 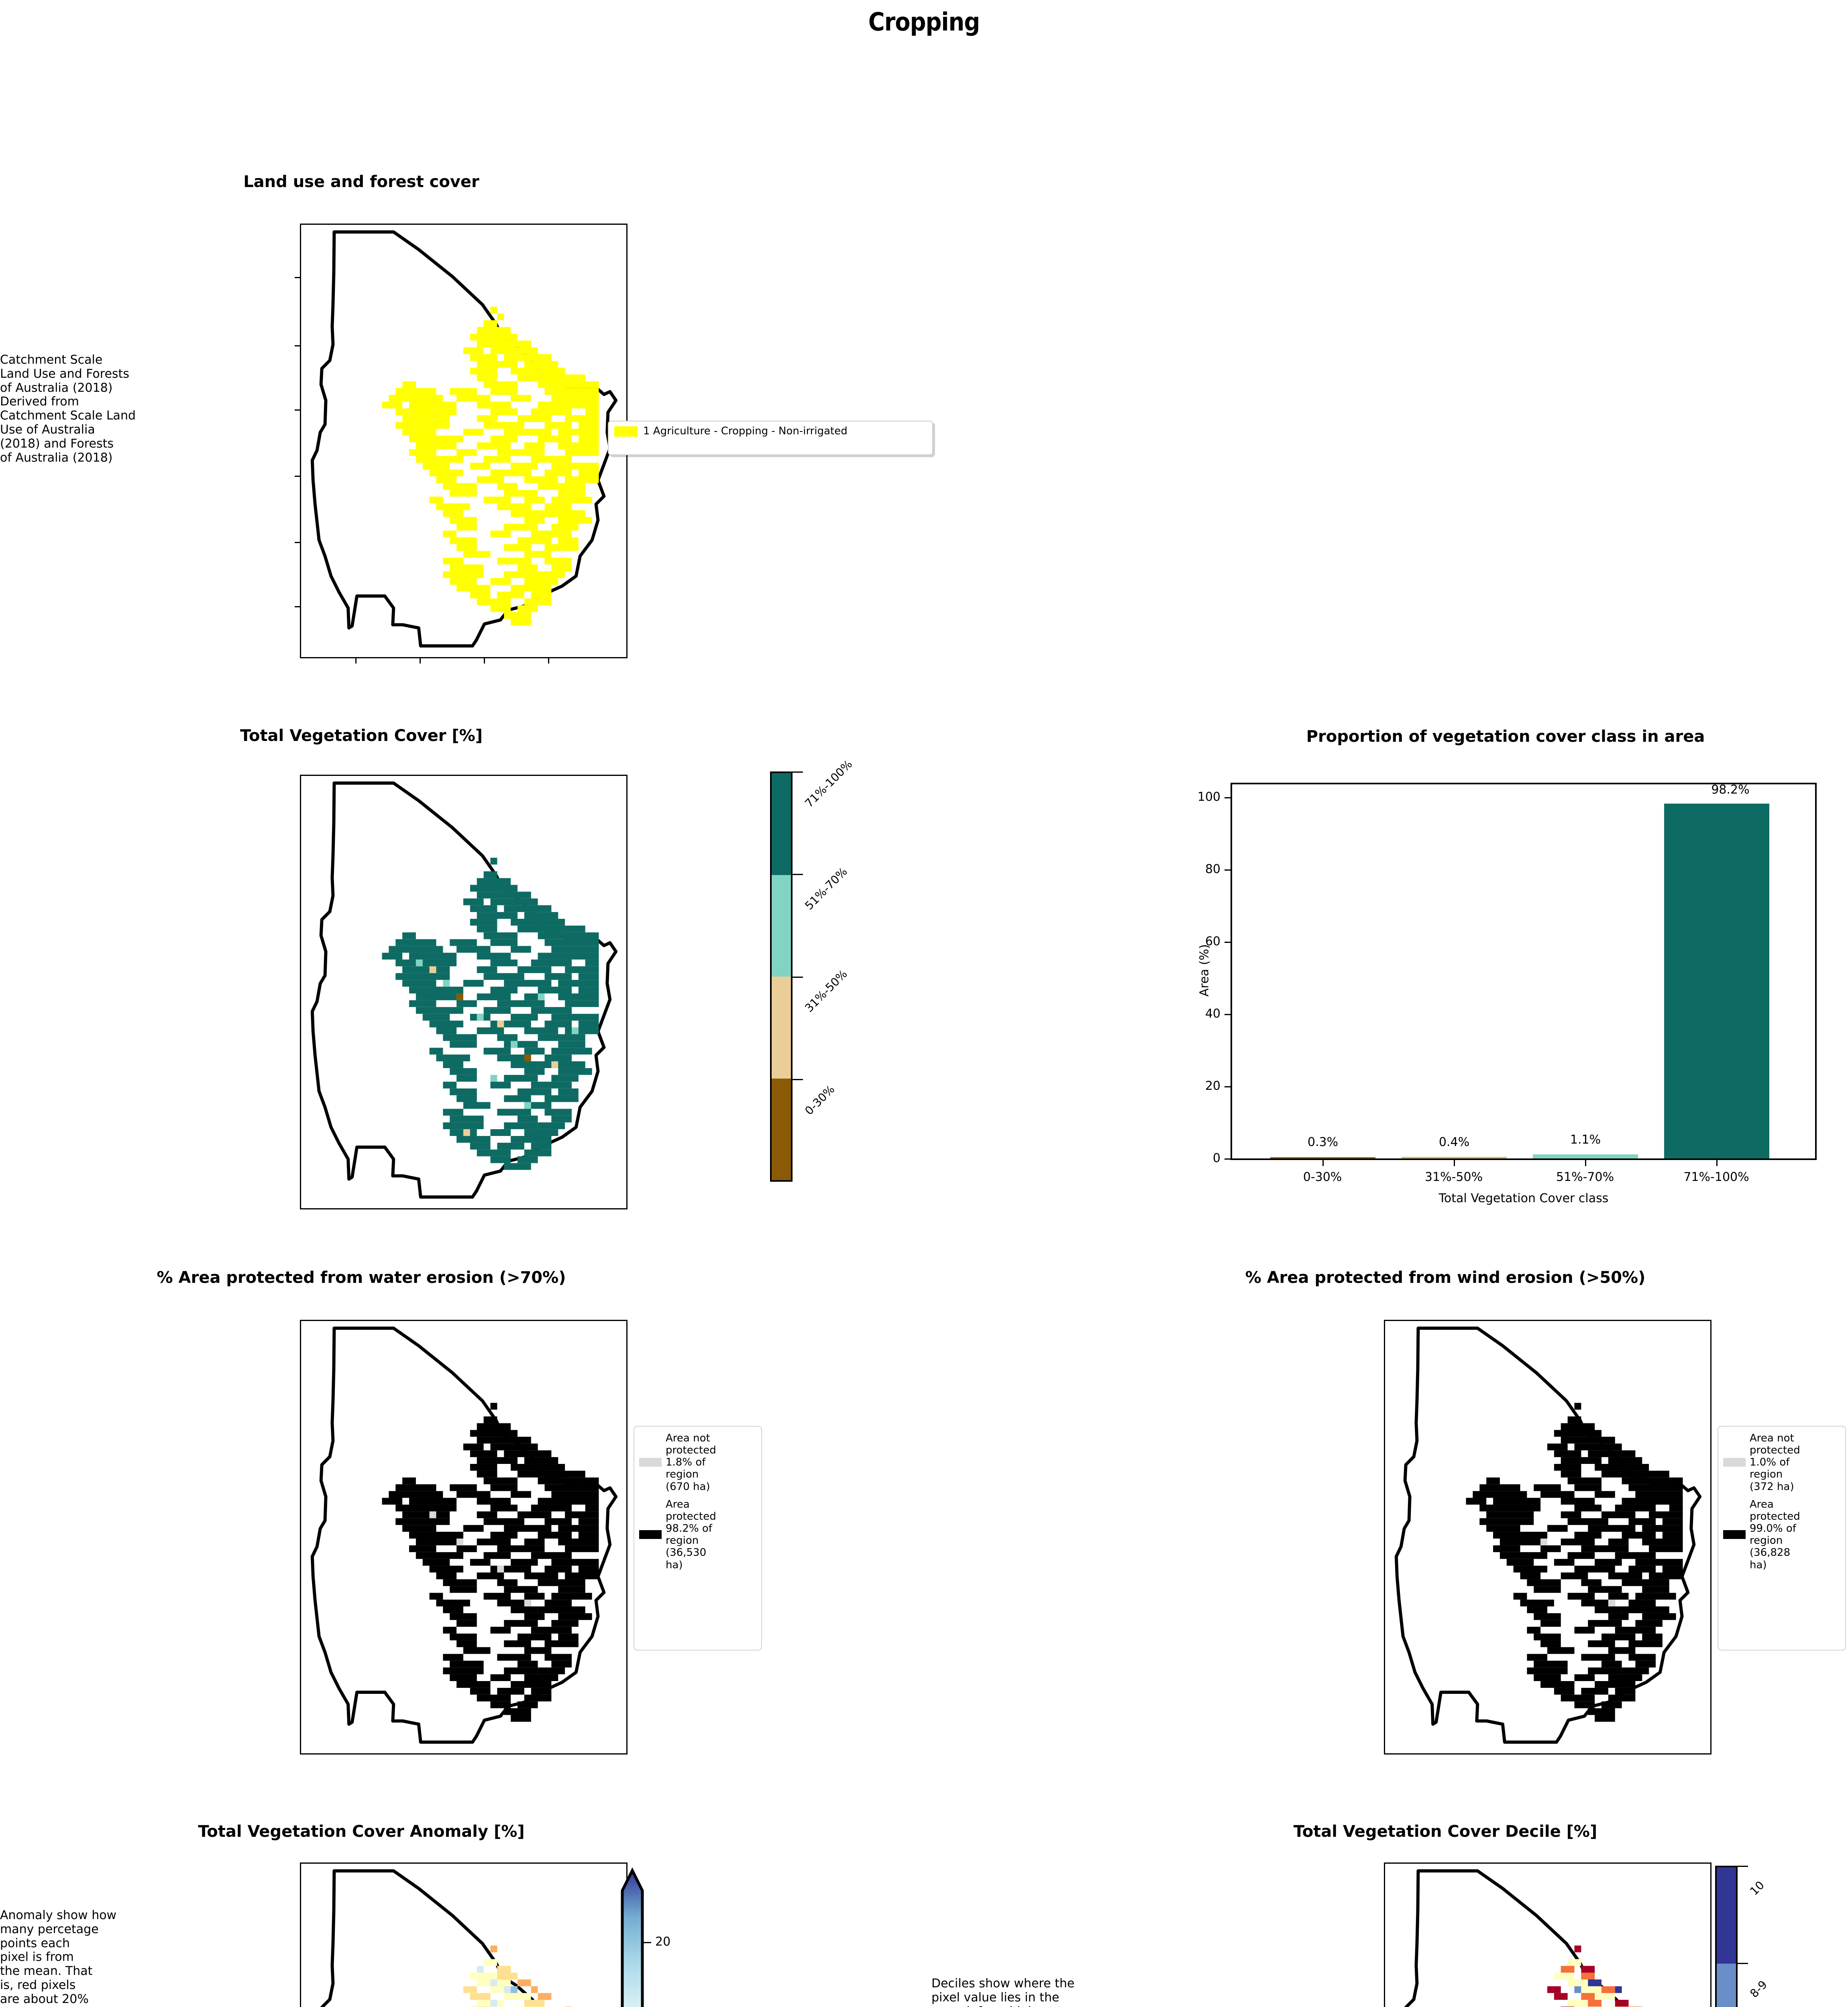 I want to click on water-protected-layer, so click(x=490, y=1562).